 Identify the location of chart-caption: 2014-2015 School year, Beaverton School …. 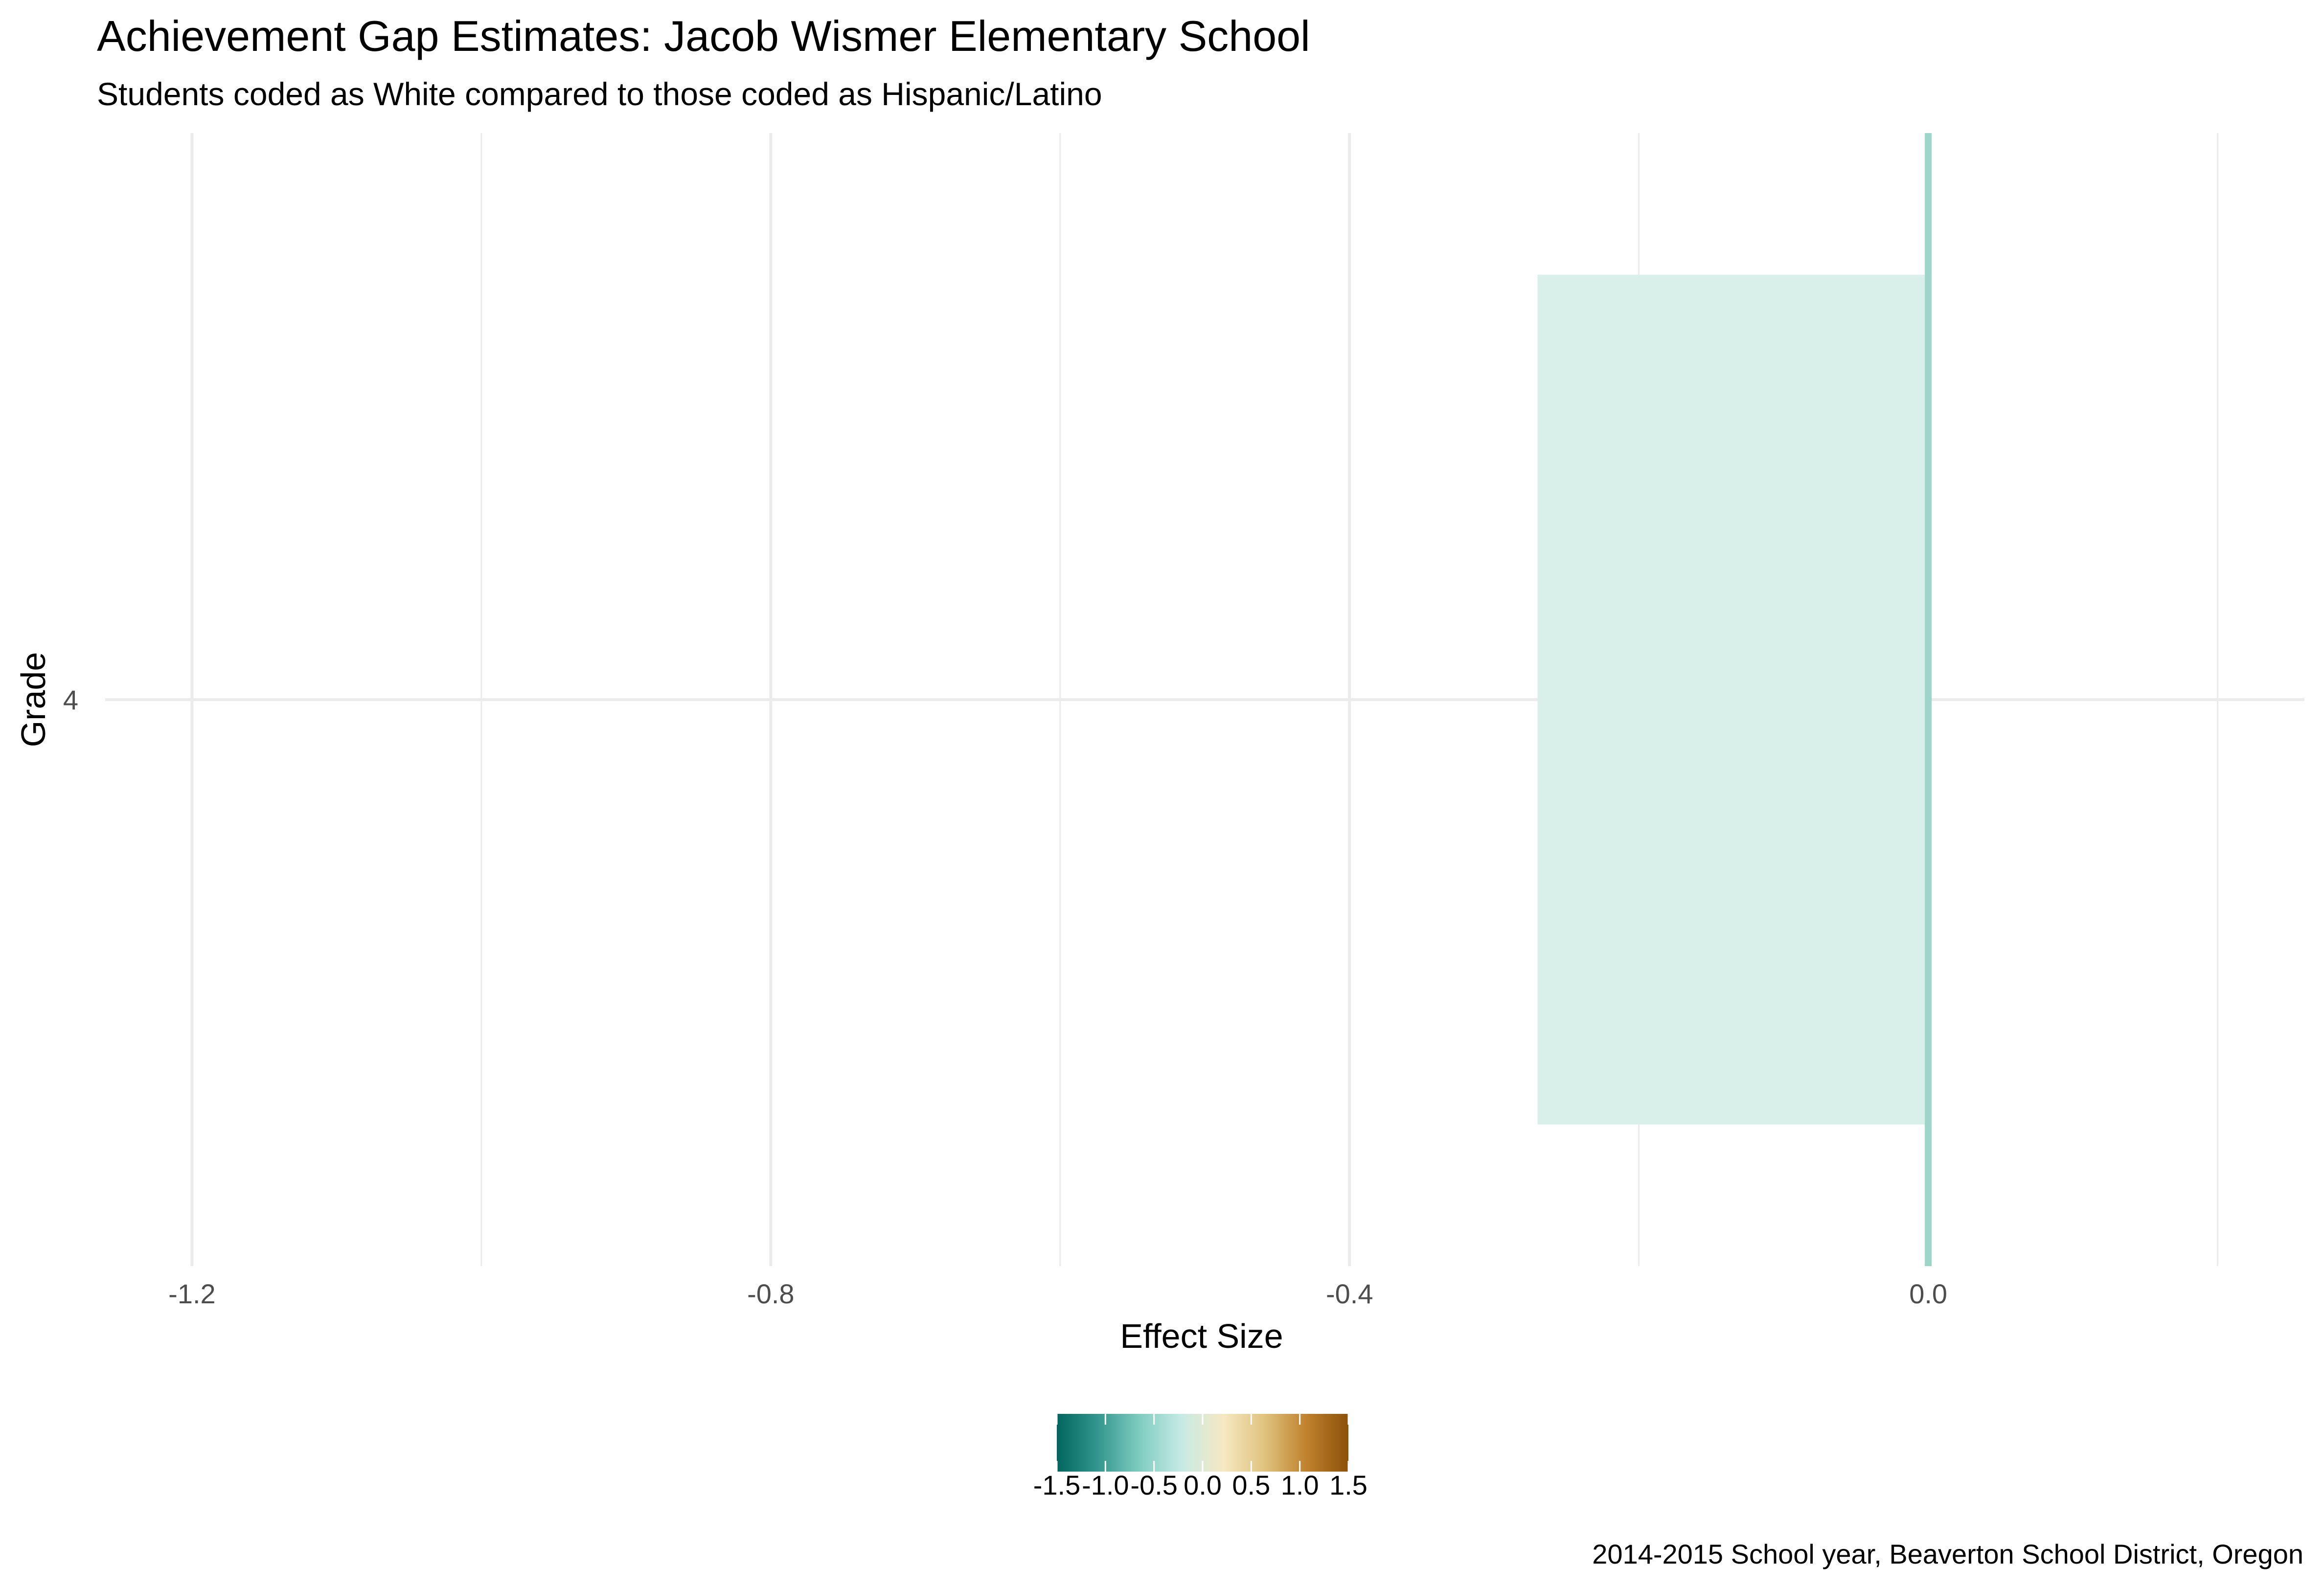
(1948, 1554).